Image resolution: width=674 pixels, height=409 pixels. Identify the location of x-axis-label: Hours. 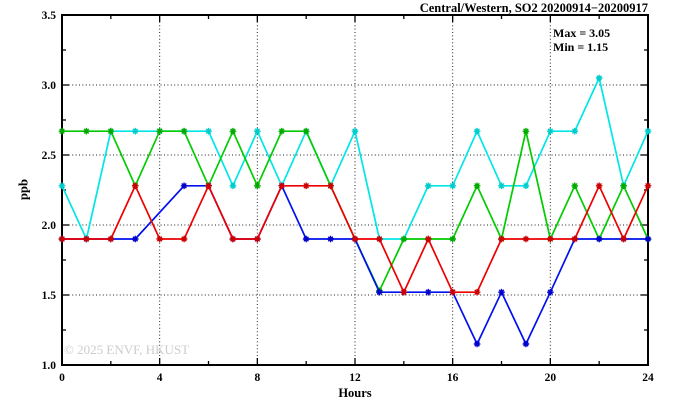
(355, 393).